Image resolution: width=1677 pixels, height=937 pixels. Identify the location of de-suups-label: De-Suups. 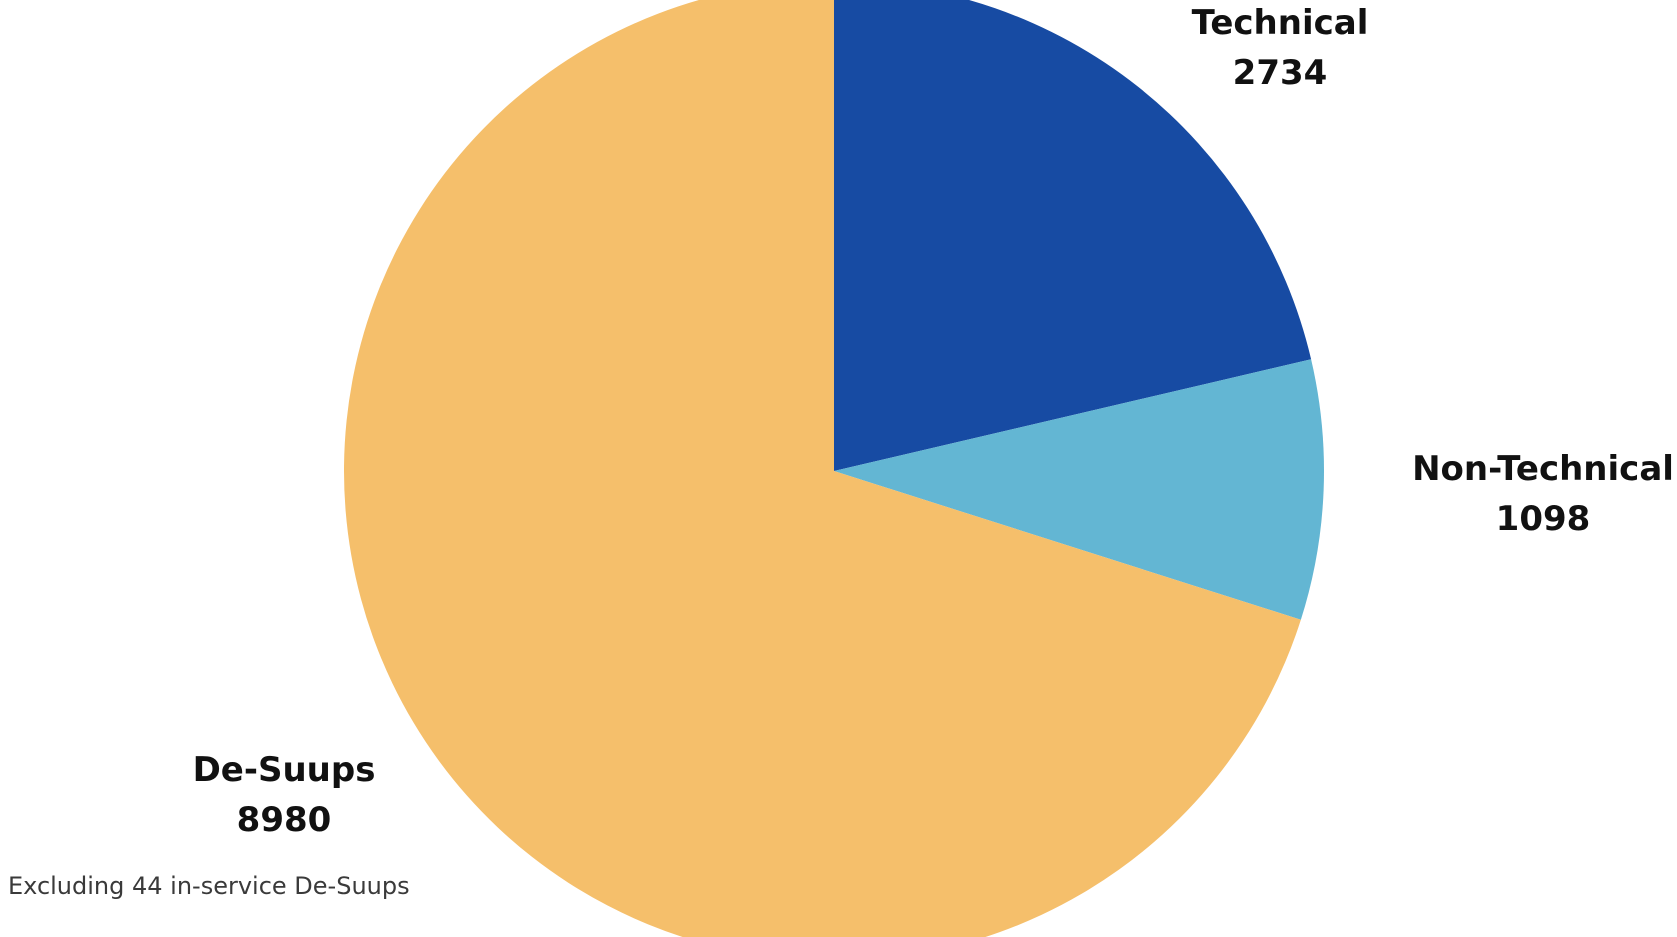
(284, 770).